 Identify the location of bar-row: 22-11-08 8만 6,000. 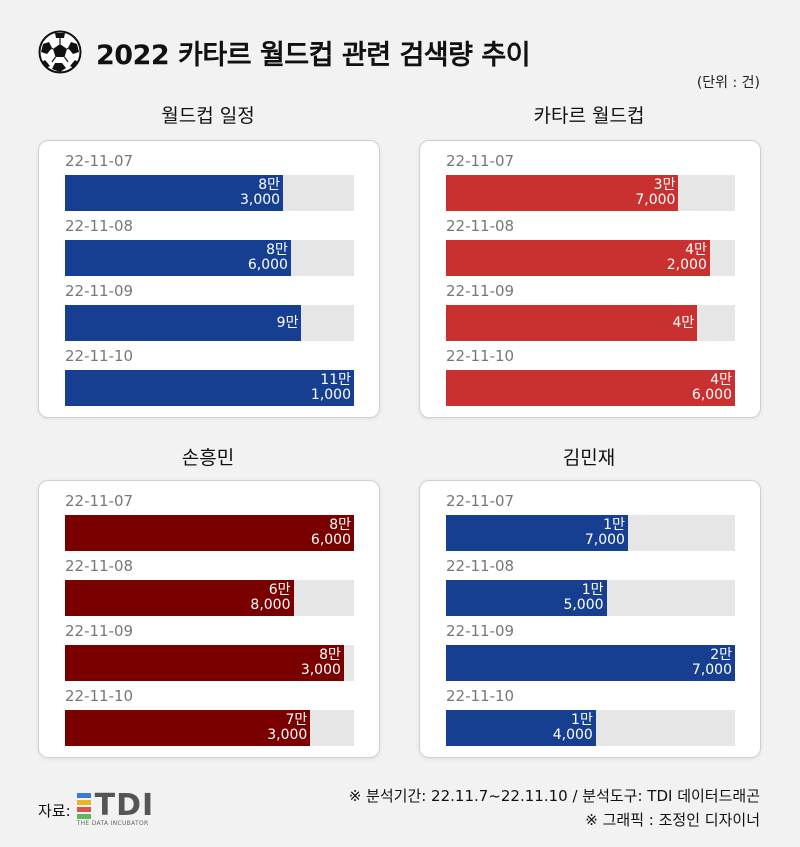
(209, 250).